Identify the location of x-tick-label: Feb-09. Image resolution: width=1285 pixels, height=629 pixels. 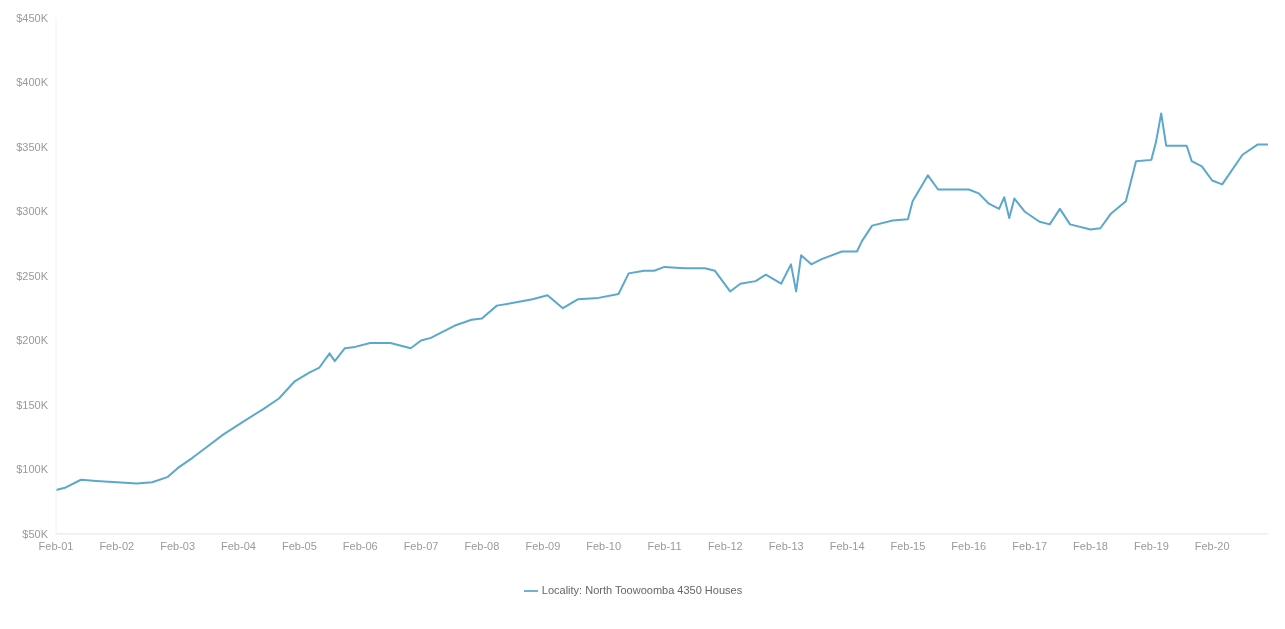
(543, 545).